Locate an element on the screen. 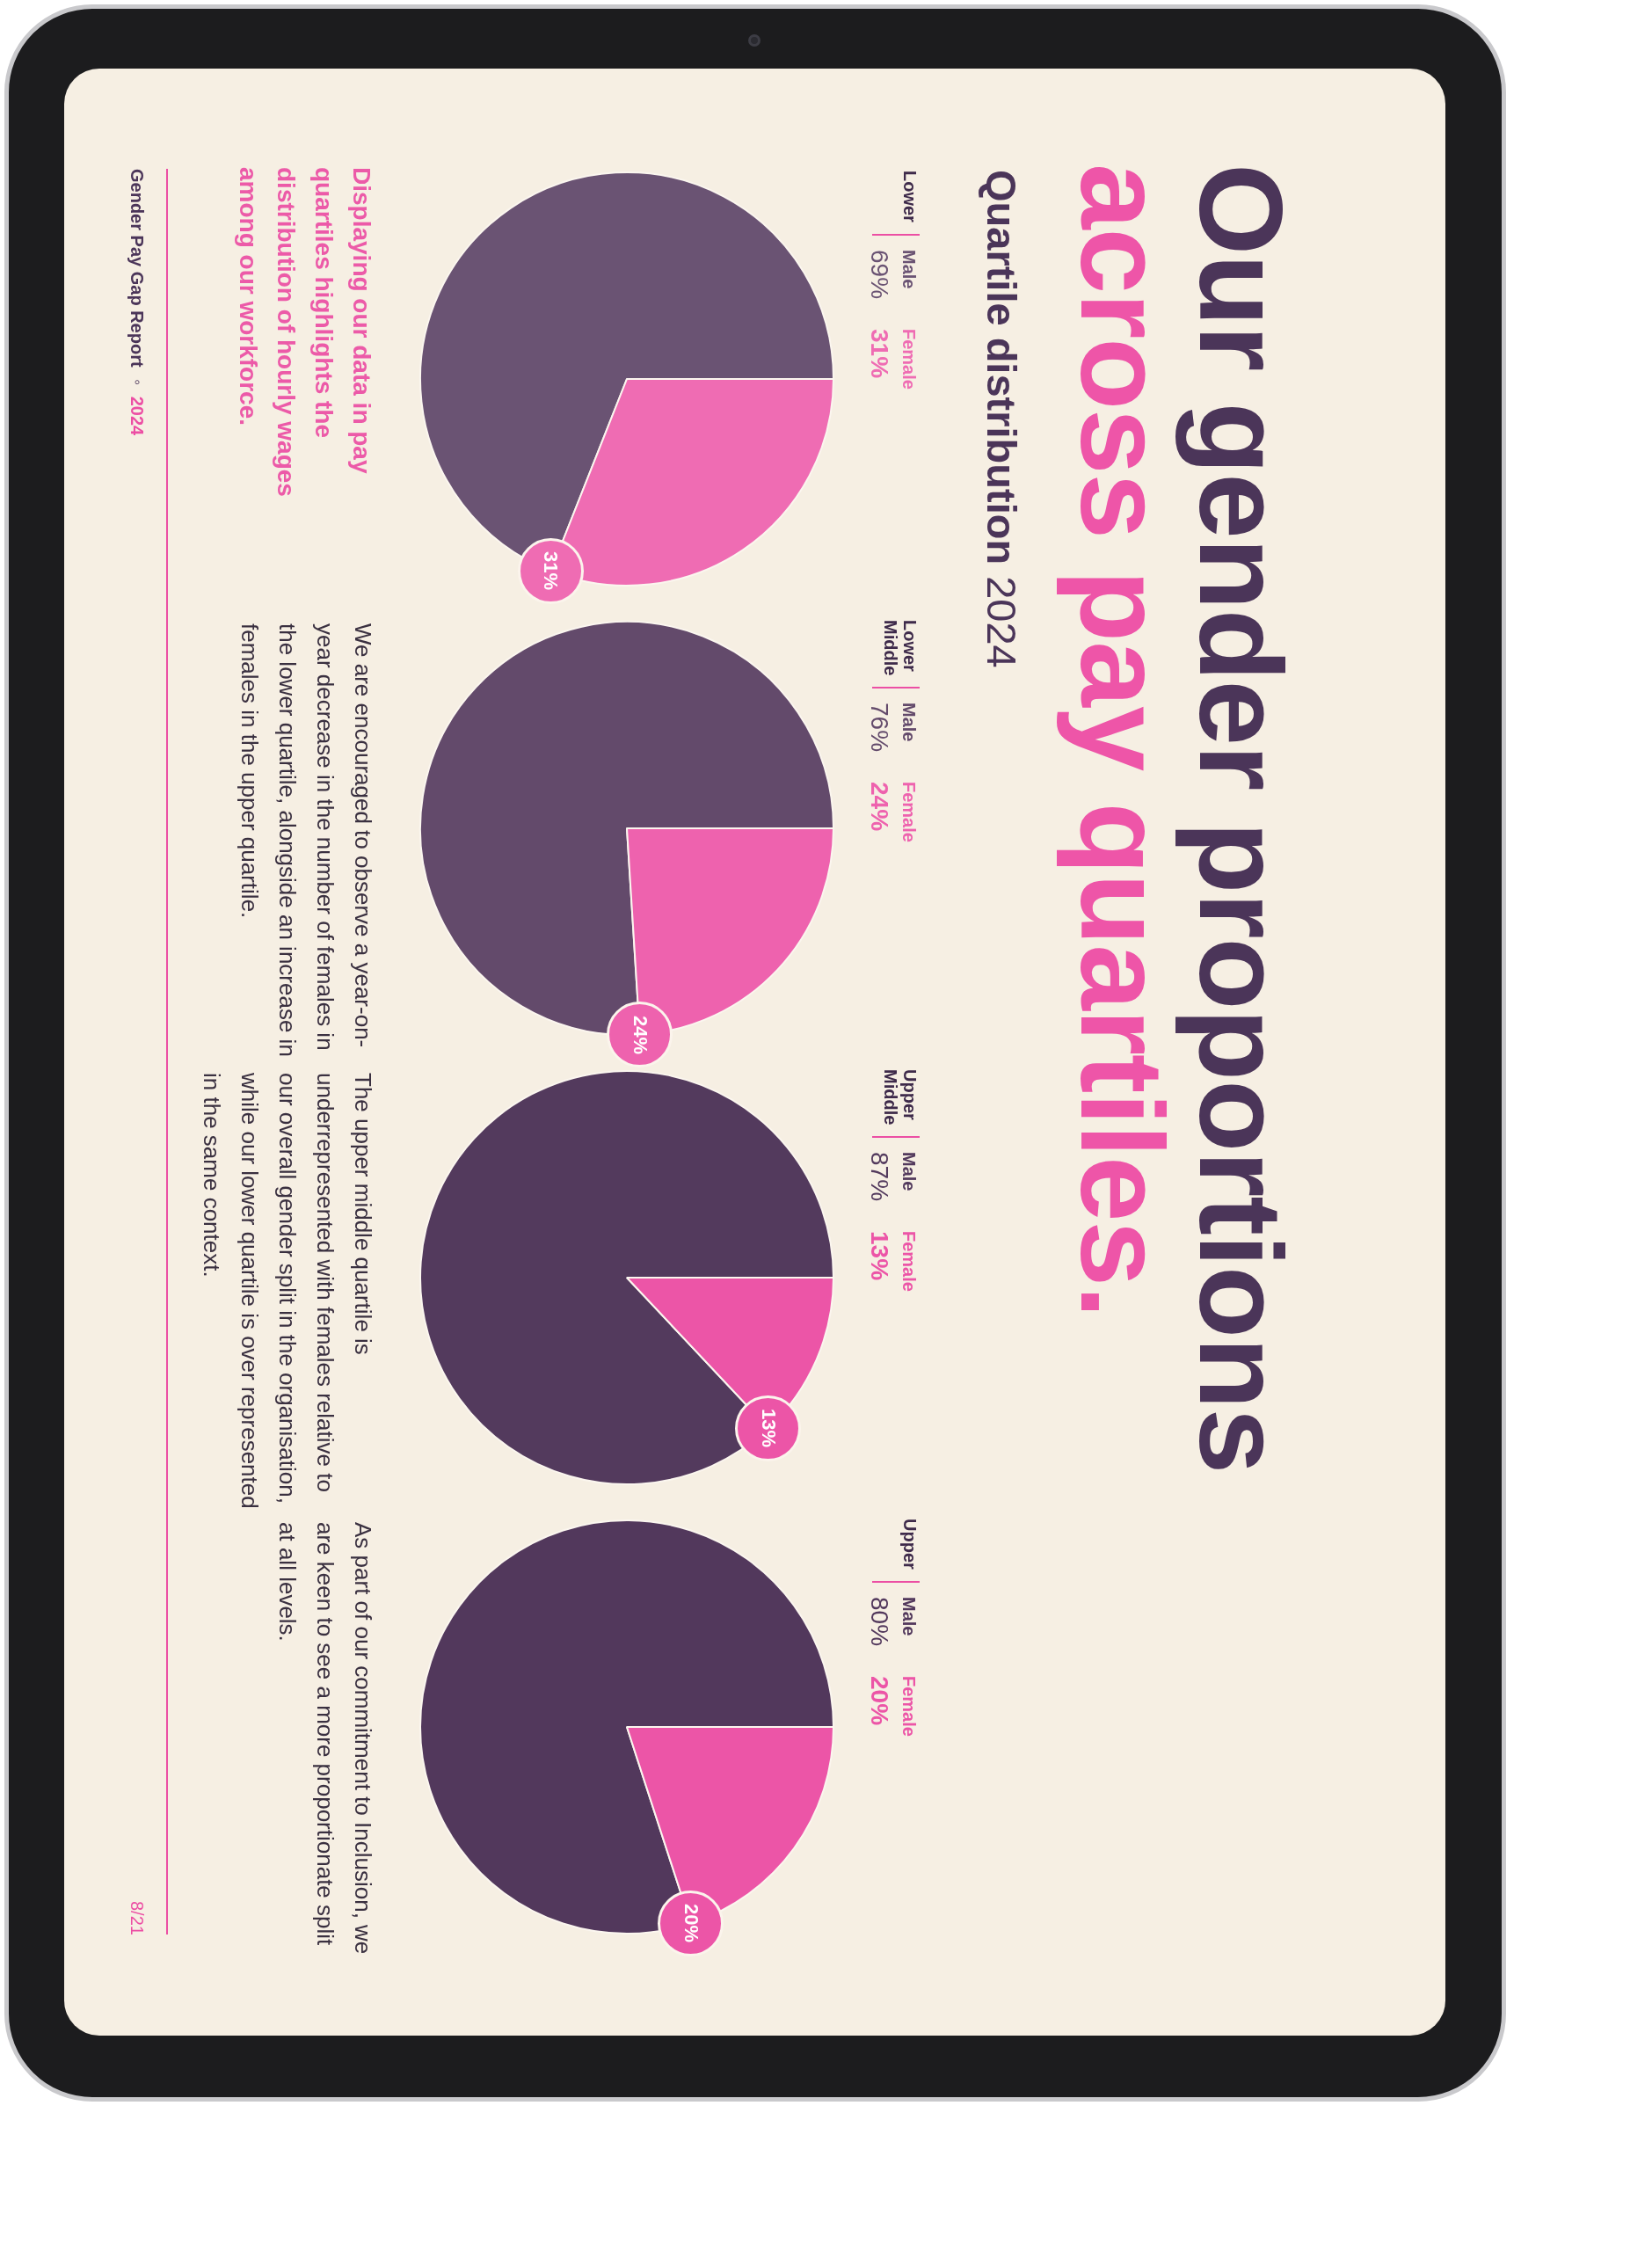 The width and height of the screenshot is (1652, 2244). text: We are encouraged to observe a year-on-year decrease in the number of females in the lower quartile, alongside an increase in females in the upper quartile. is located at coordinates (307, 841).